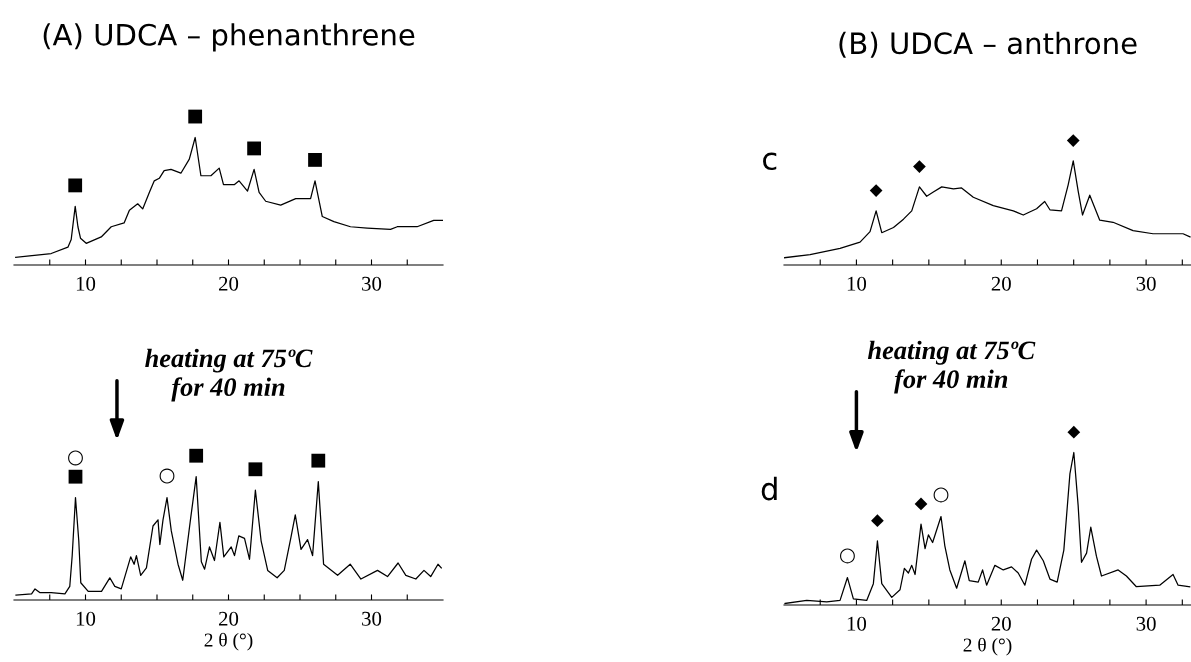 This screenshot has width=1191, height=662. I want to click on chart-title: (A) UDCA – phenanthrene, so click(229, 37).